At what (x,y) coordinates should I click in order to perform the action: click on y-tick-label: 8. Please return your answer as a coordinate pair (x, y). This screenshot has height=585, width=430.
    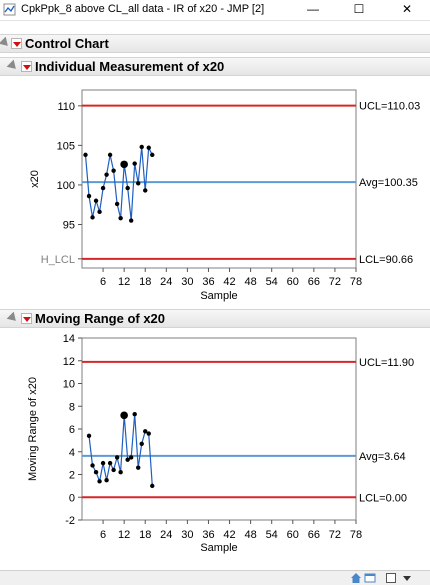
    Looking at the image, I should click on (72, 407).